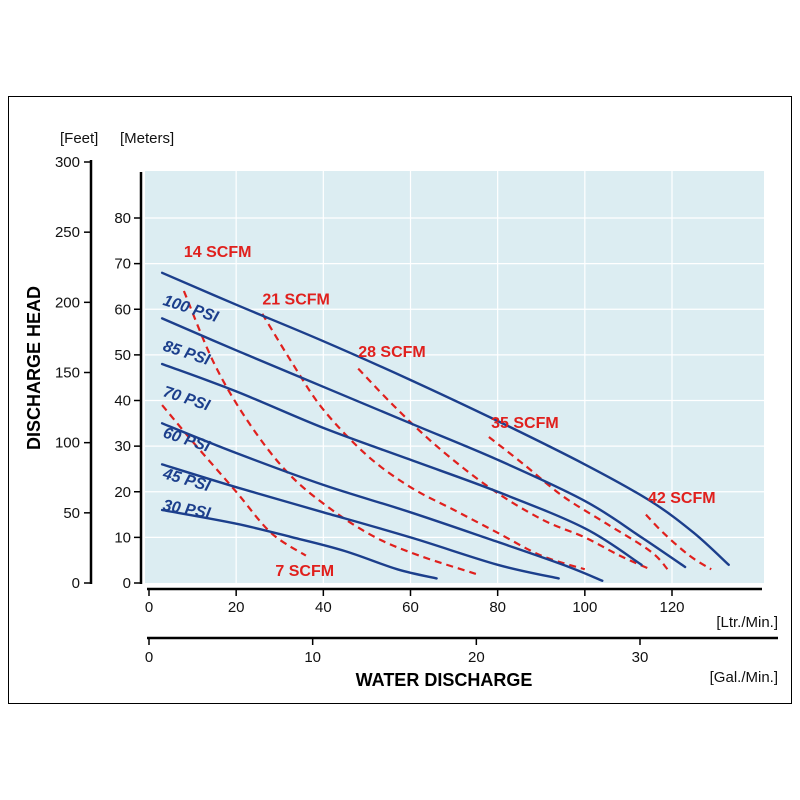  I want to click on series-line-28-scfm, so click(504, 469).